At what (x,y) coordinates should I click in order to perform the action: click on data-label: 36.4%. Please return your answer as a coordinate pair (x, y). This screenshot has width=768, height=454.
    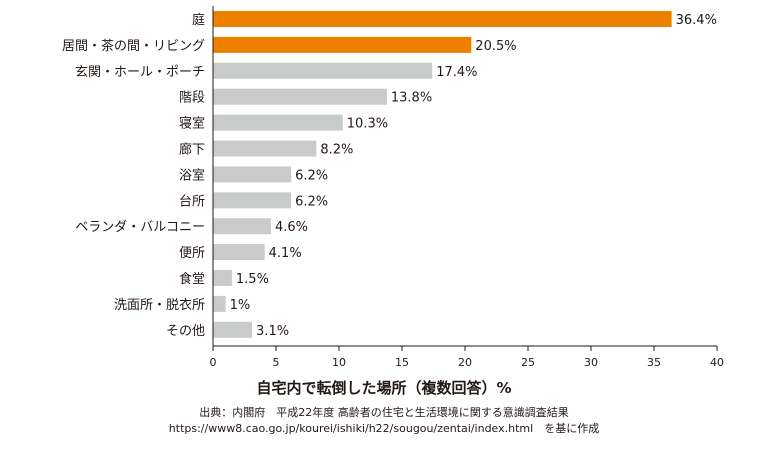
    Looking at the image, I should click on (696, 20).